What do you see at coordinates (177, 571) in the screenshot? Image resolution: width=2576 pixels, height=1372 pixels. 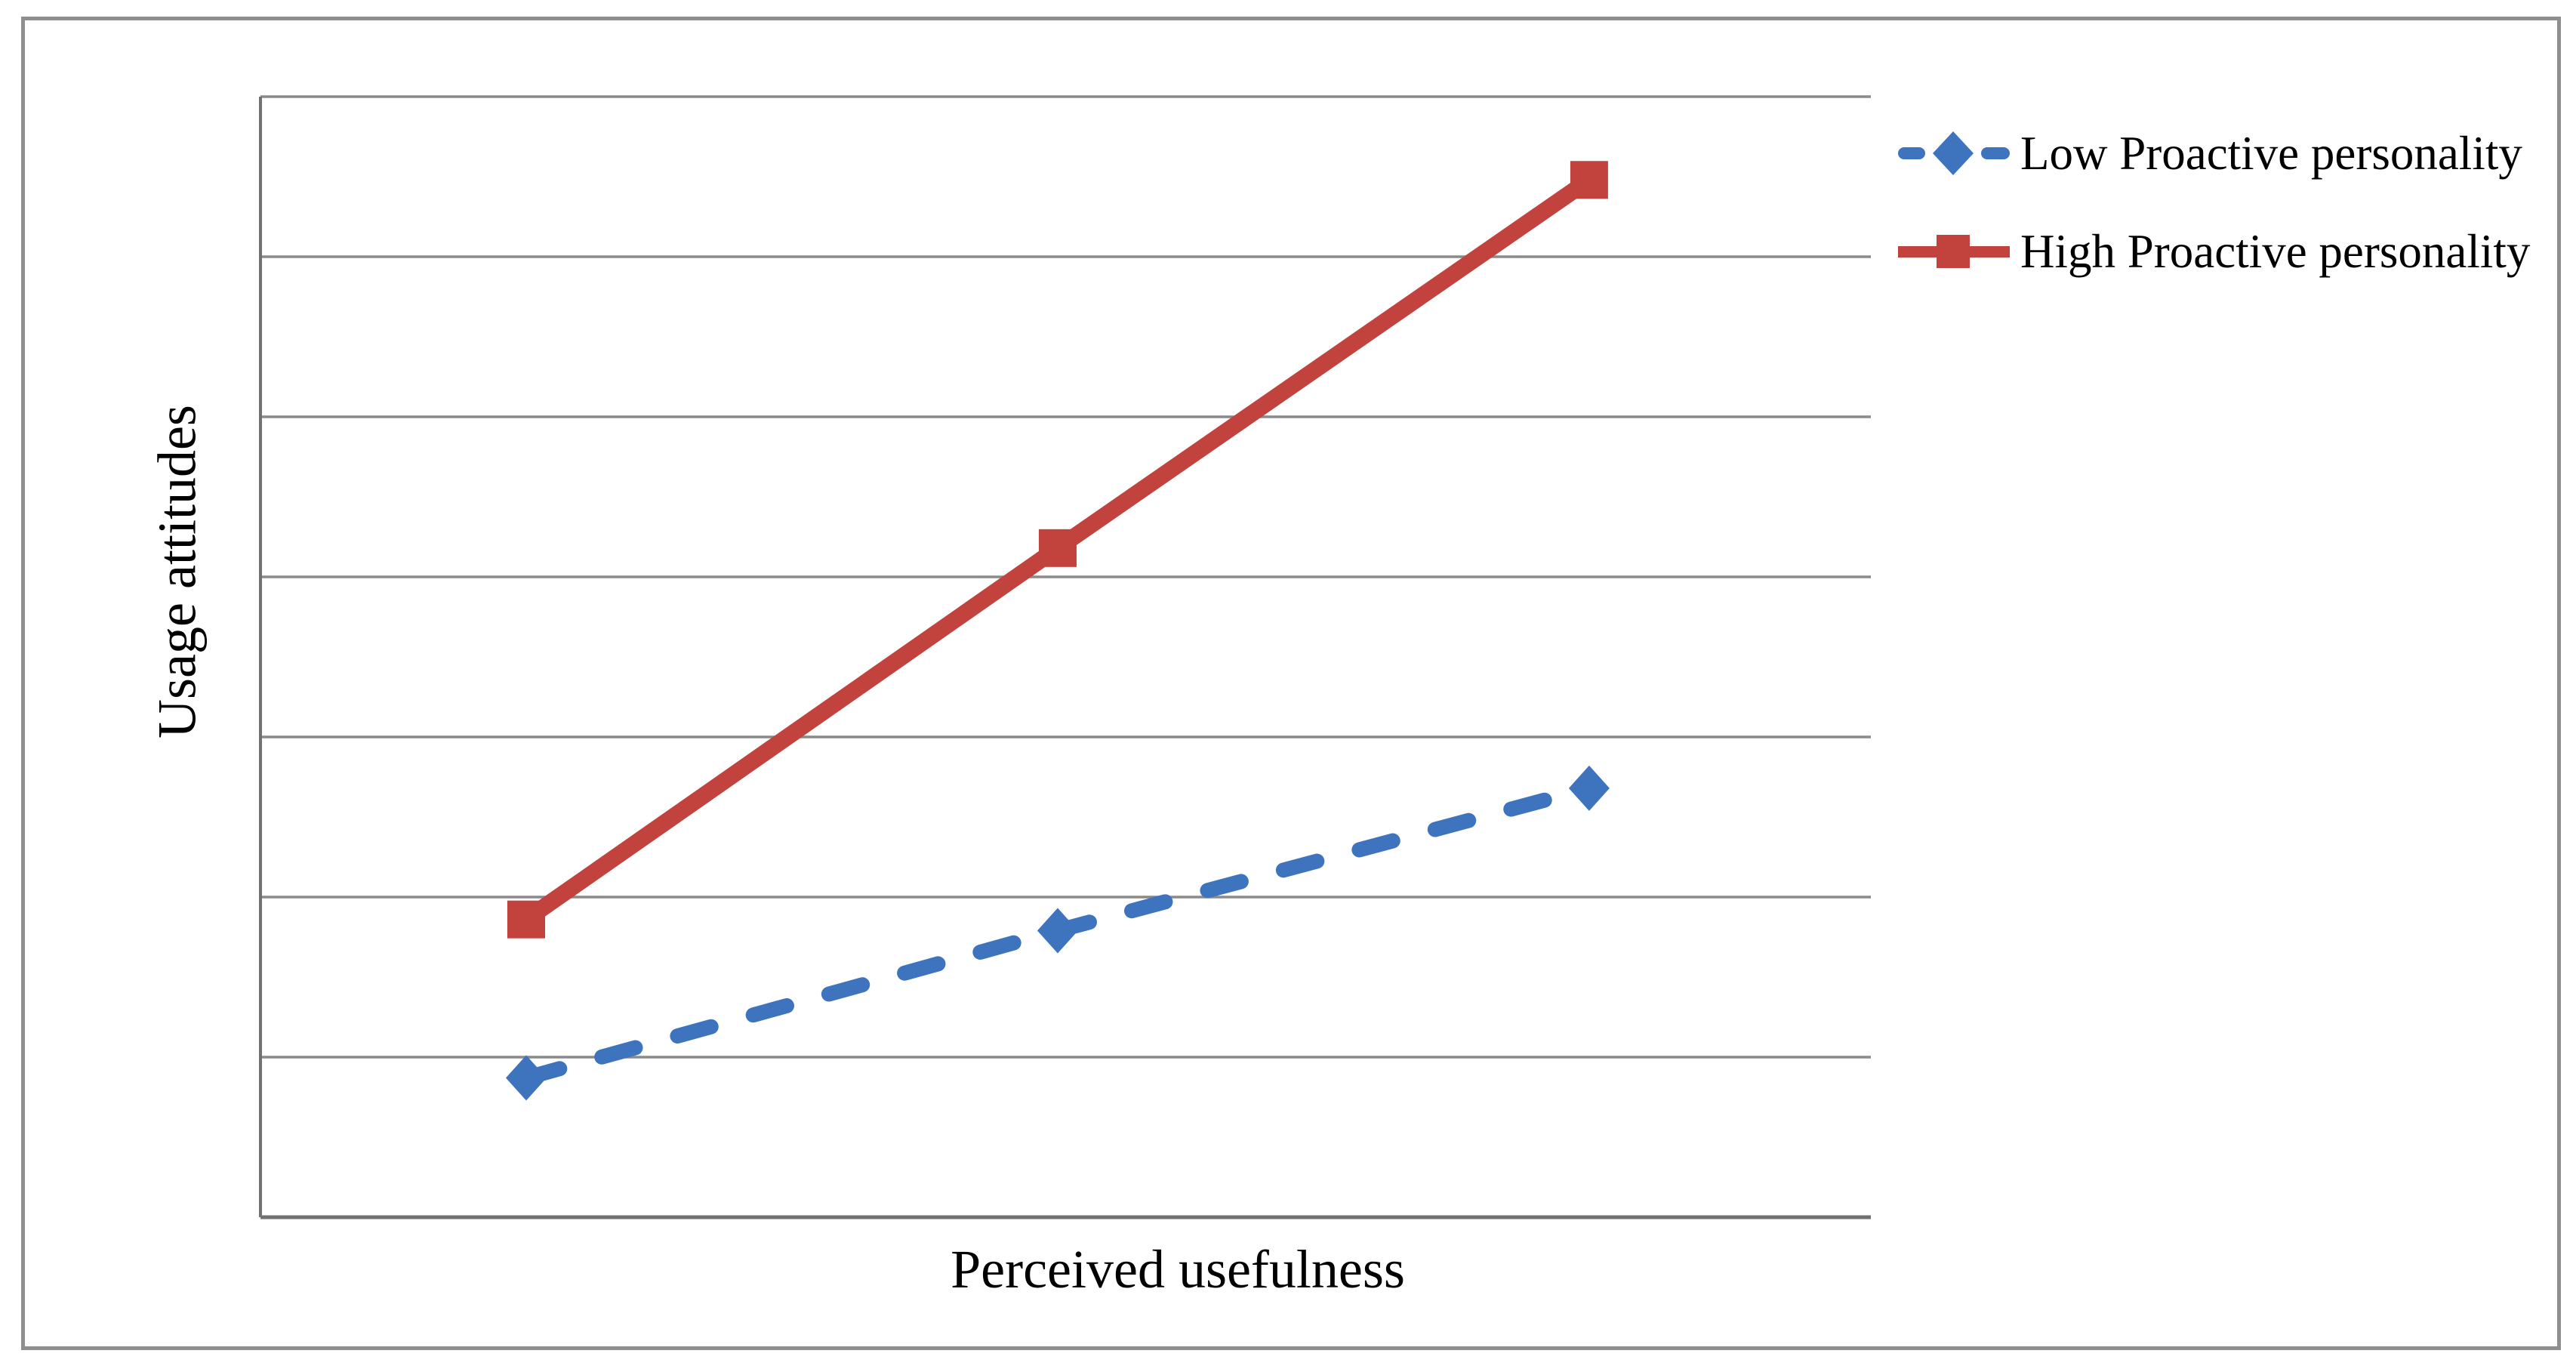 I see `y-axis-title: Usage attitudes` at bounding box center [177, 571].